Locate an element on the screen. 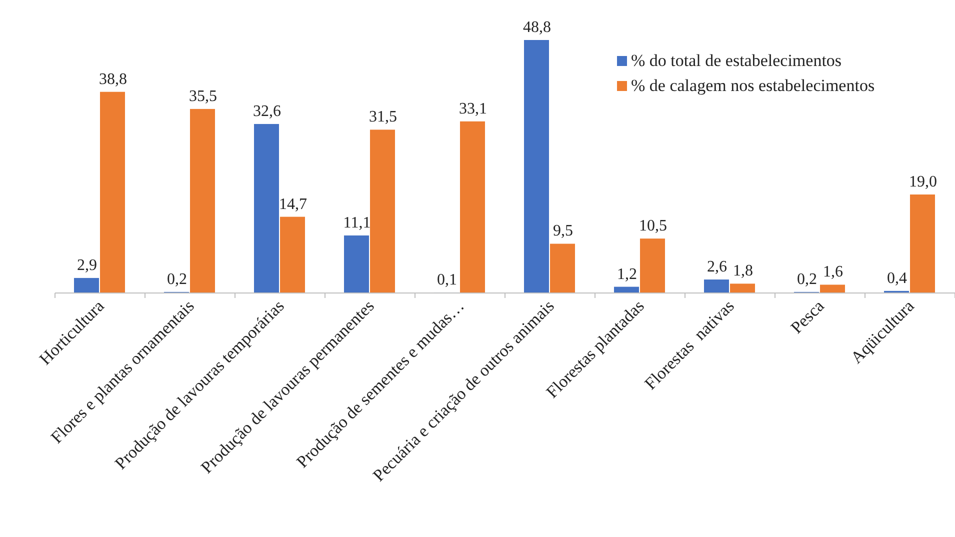 This screenshot has height=537, width=955. data-label: 35,5 is located at coordinates (203, 96).